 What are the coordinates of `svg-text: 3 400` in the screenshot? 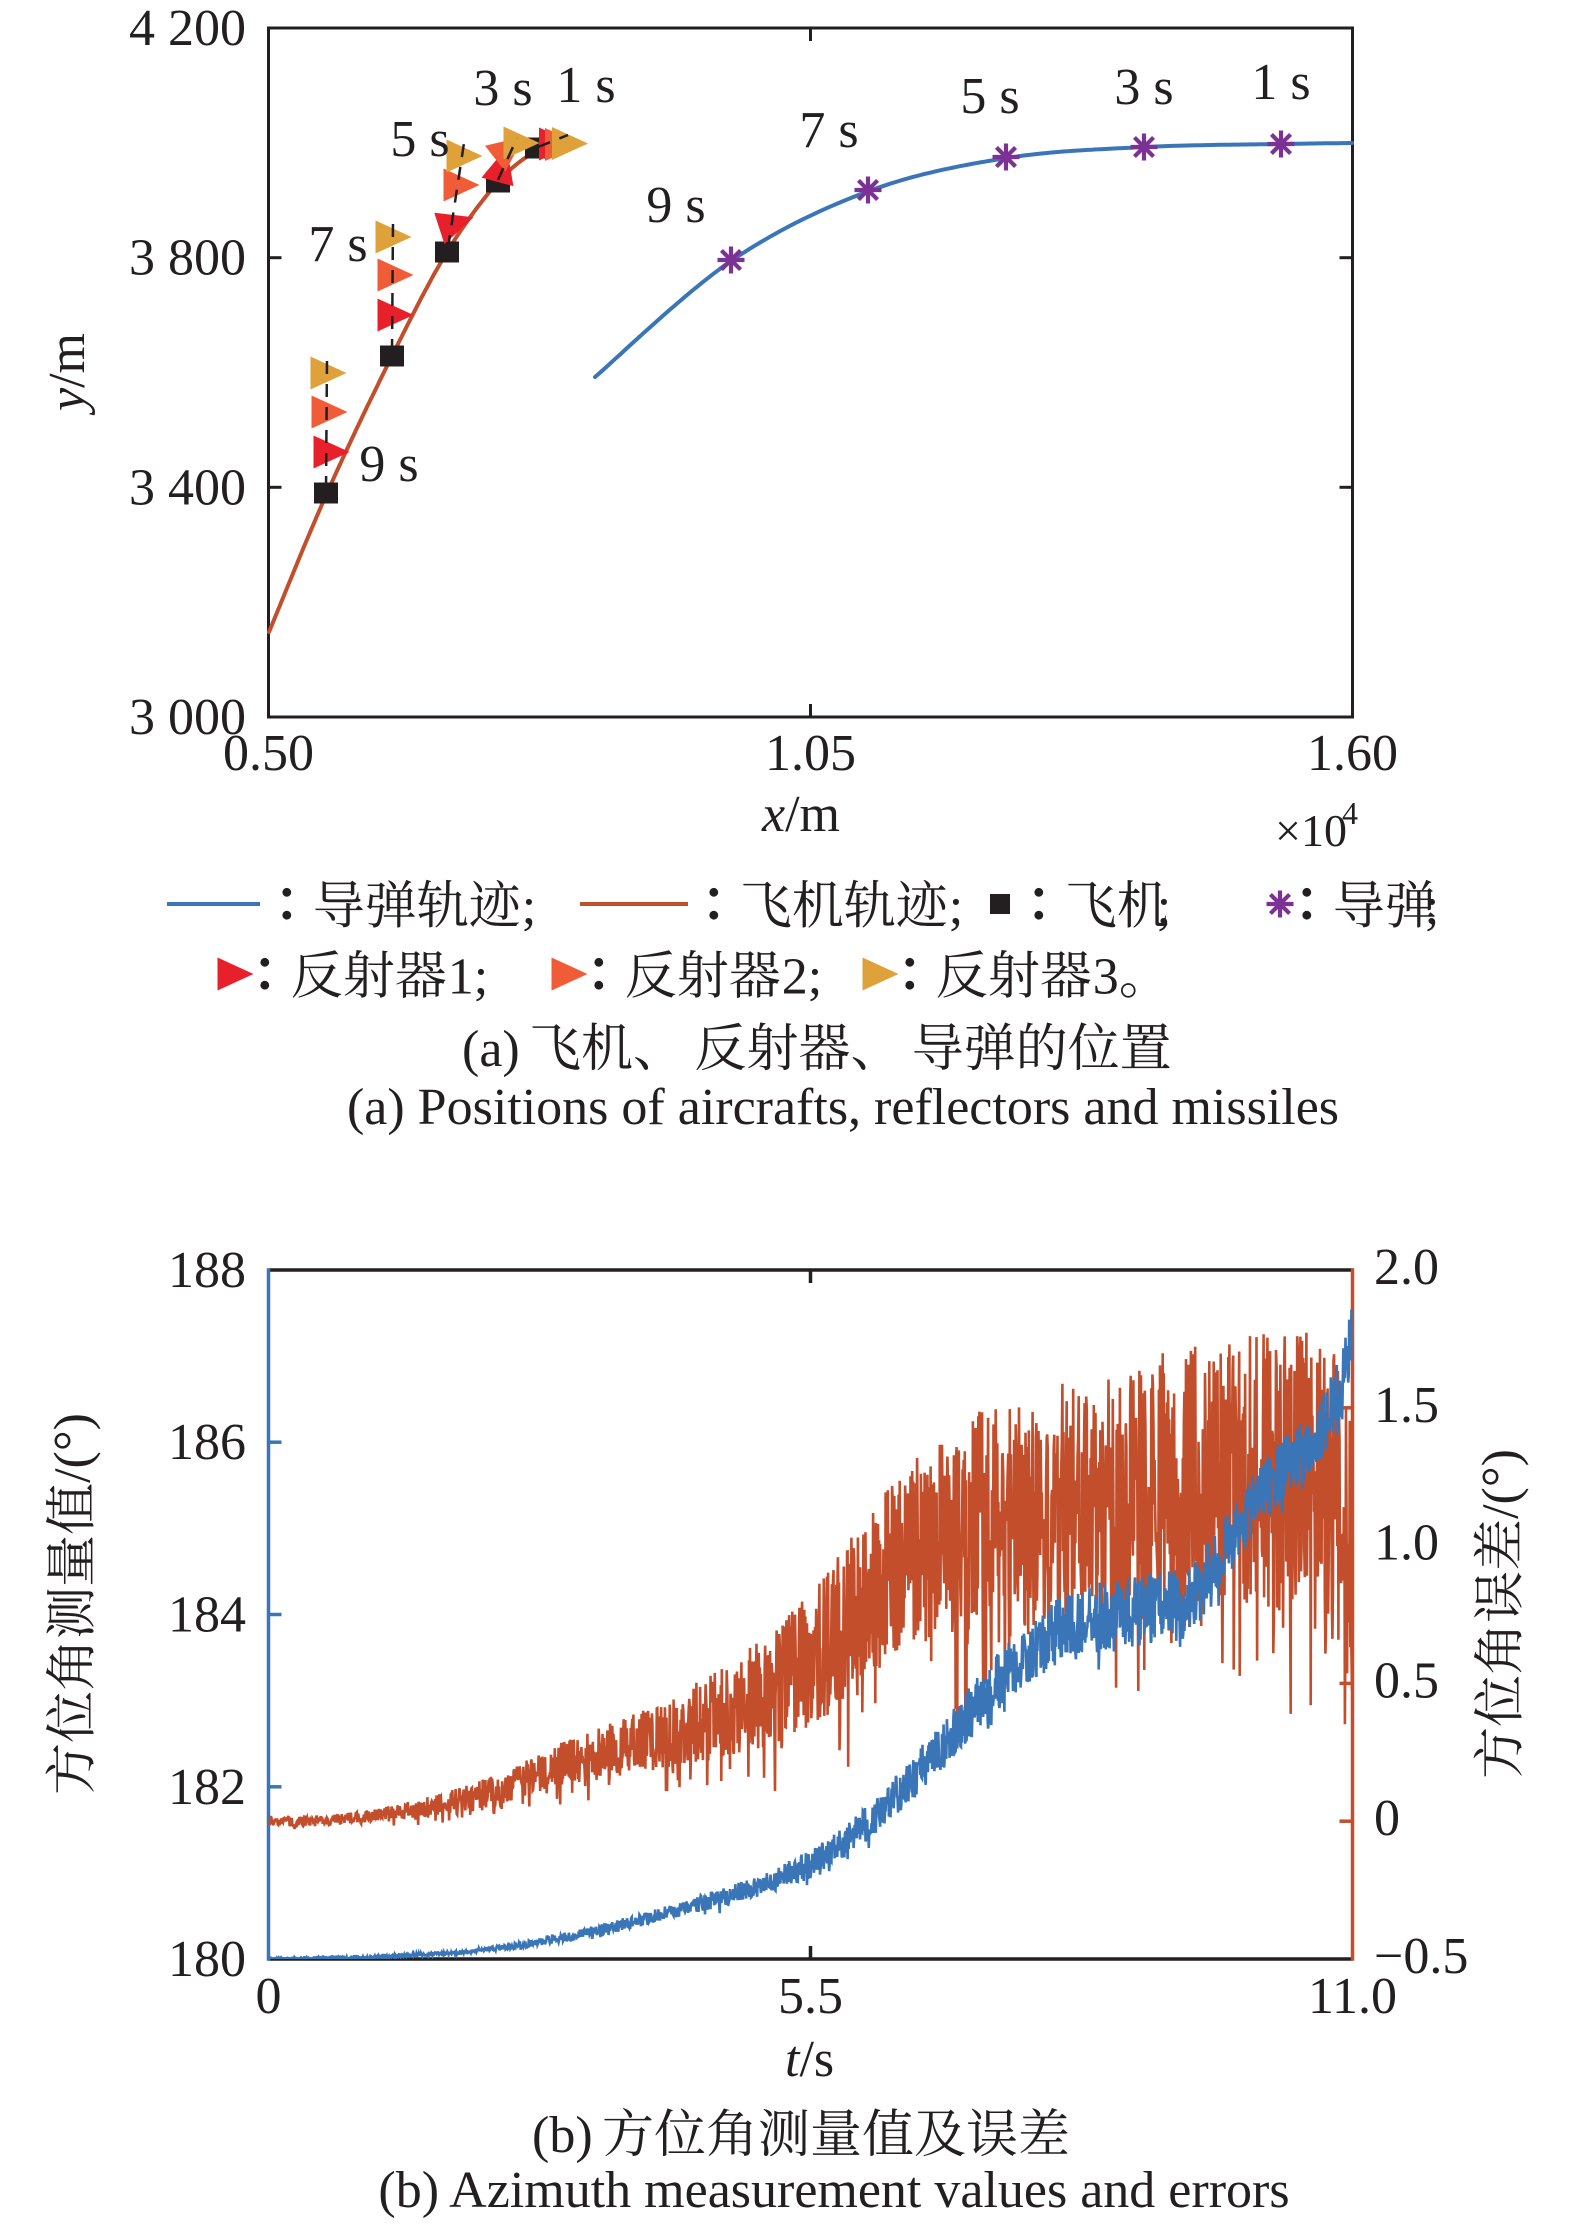 It's located at (187, 487).